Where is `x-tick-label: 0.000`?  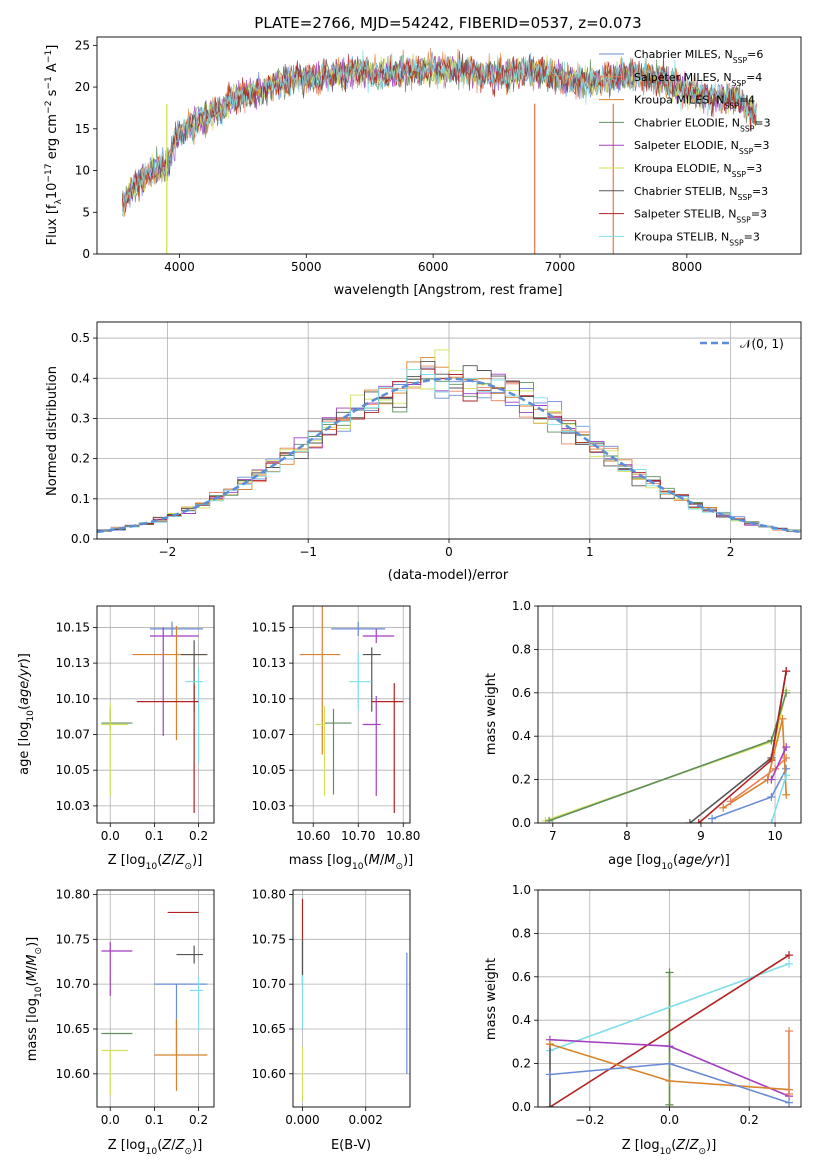
x-tick-label: 0.000 is located at coordinates (302, 1120).